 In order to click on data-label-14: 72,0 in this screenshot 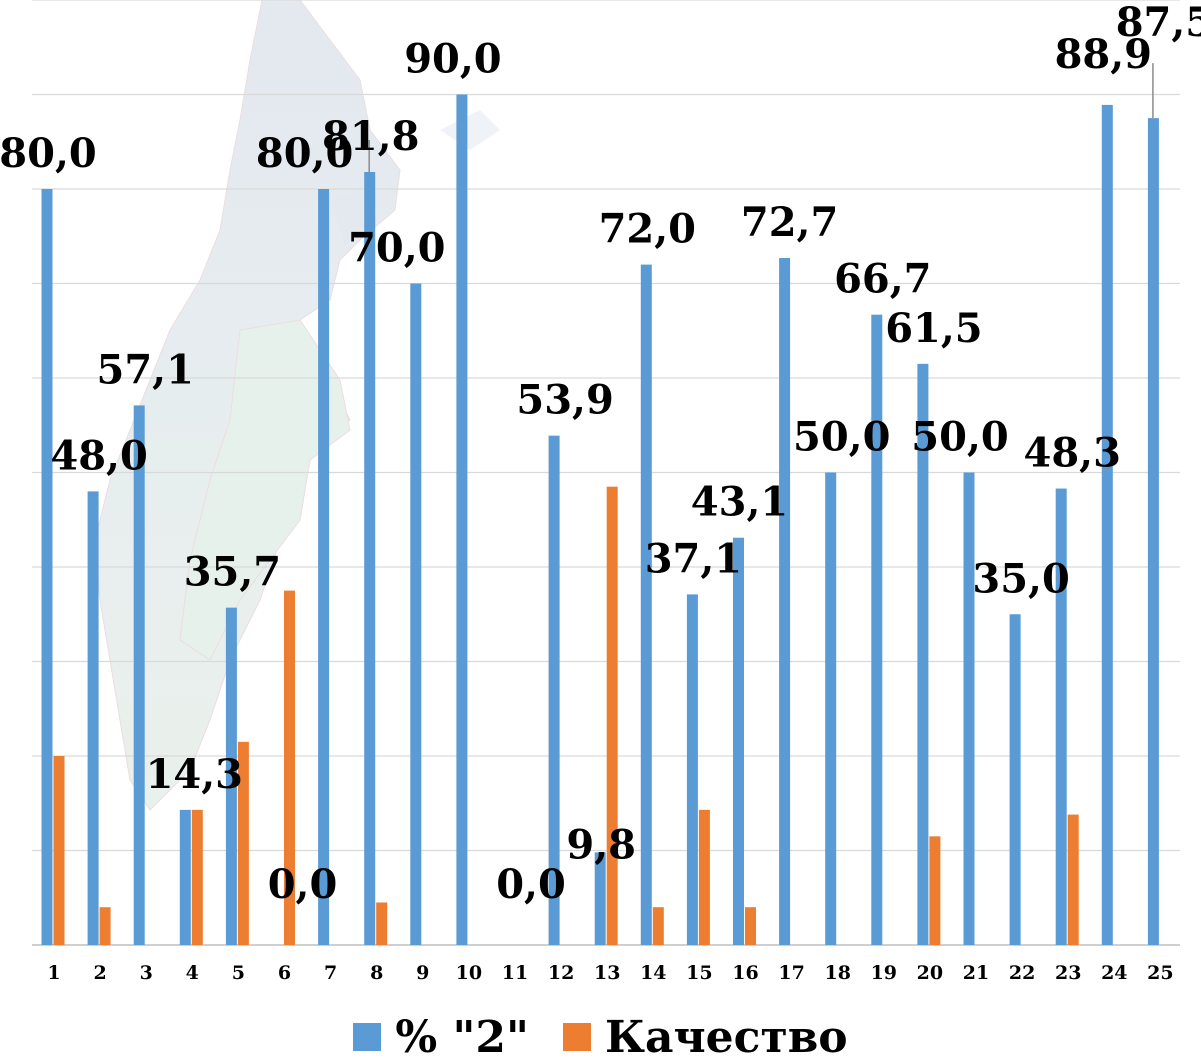, I will do `click(647, 229)`.